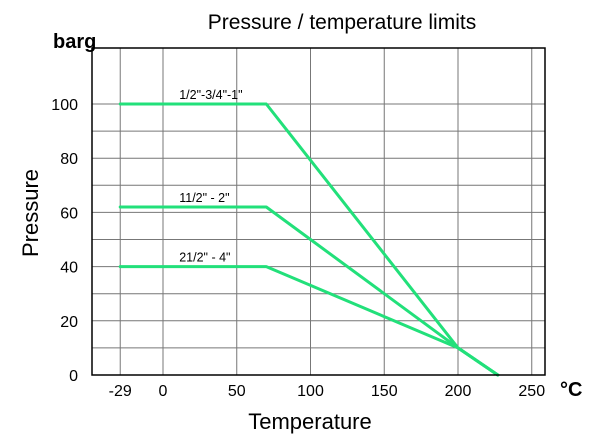 Image resolution: width=603 pixels, height=440 pixels. What do you see at coordinates (163, 391) in the screenshot?
I see `x-tick-label: 0` at bounding box center [163, 391].